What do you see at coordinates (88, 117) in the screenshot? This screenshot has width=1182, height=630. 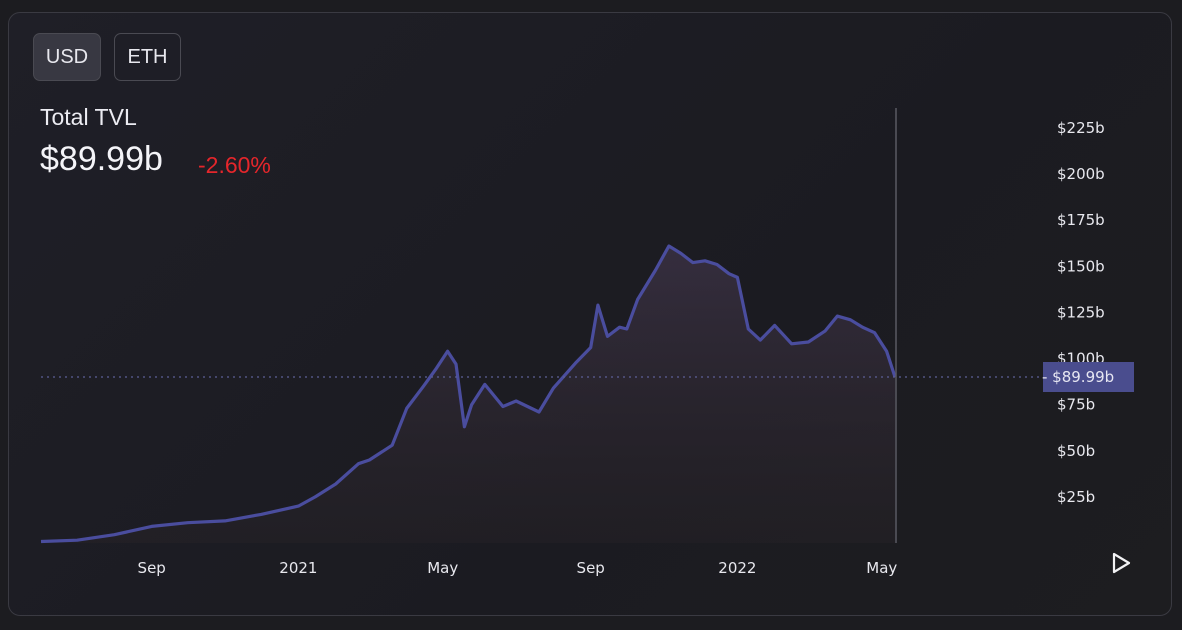 I see `total-tvl-label: Total TVL` at bounding box center [88, 117].